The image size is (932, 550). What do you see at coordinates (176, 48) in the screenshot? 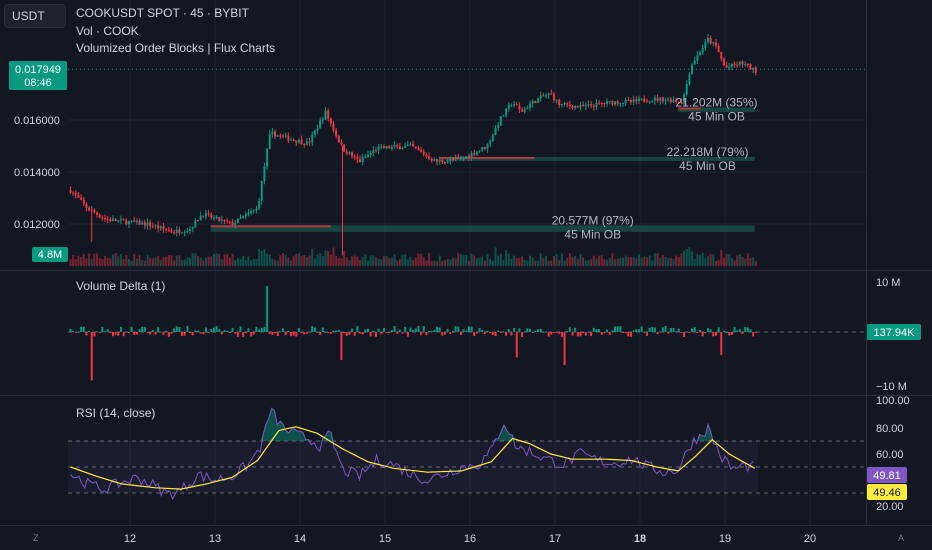
I see `order-blocks-legend: Volumized Order Blocks | Flux Charts` at bounding box center [176, 48].